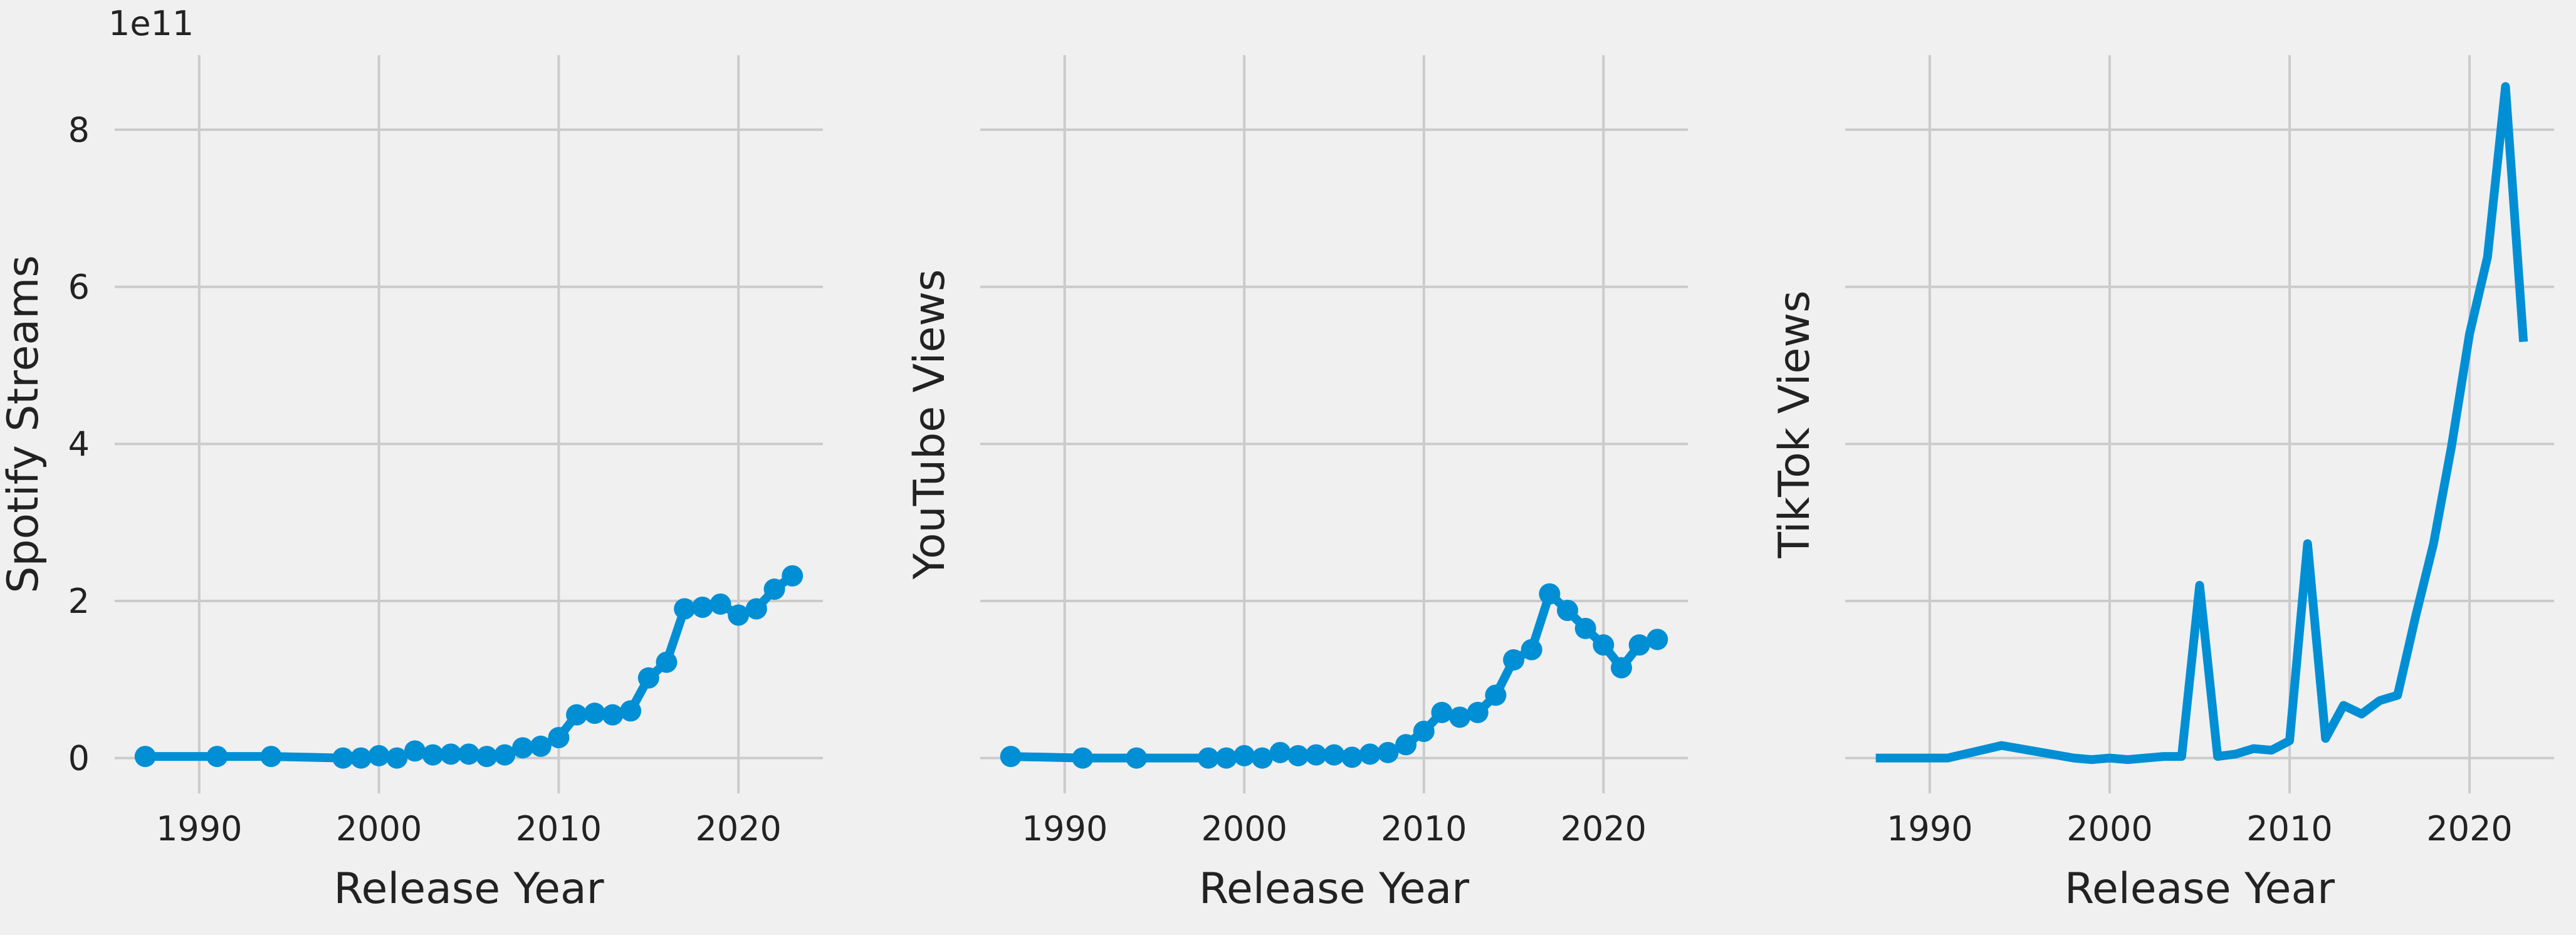 The height and width of the screenshot is (935, 2576). What do you see at coordinates (930, 424) in the screenshot?
I see `y-axis-label: YouTube Views` at bounding box center [930, 424].